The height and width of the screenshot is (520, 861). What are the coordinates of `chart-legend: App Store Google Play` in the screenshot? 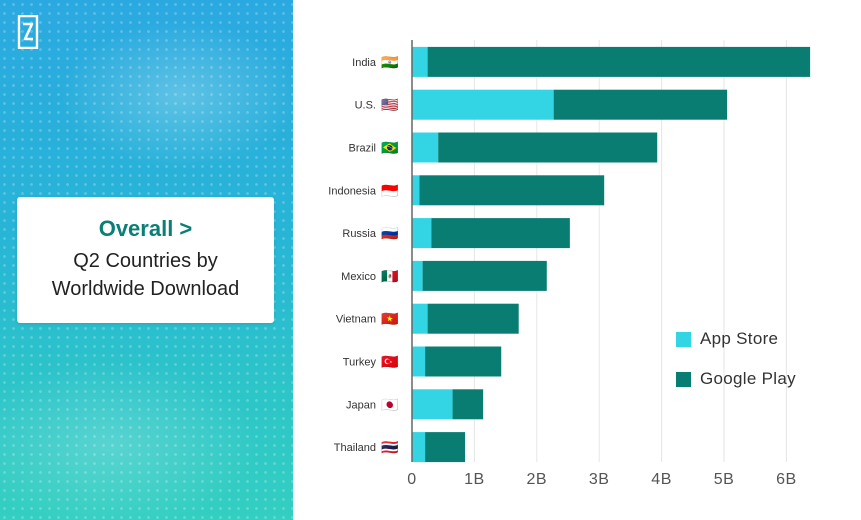 It's located at (736, 368).